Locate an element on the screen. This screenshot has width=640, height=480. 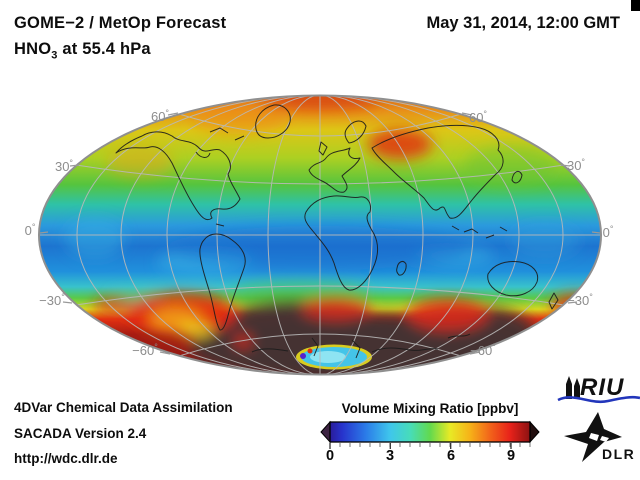
formula-subscript: 3 is located at coordinates (54, 55).